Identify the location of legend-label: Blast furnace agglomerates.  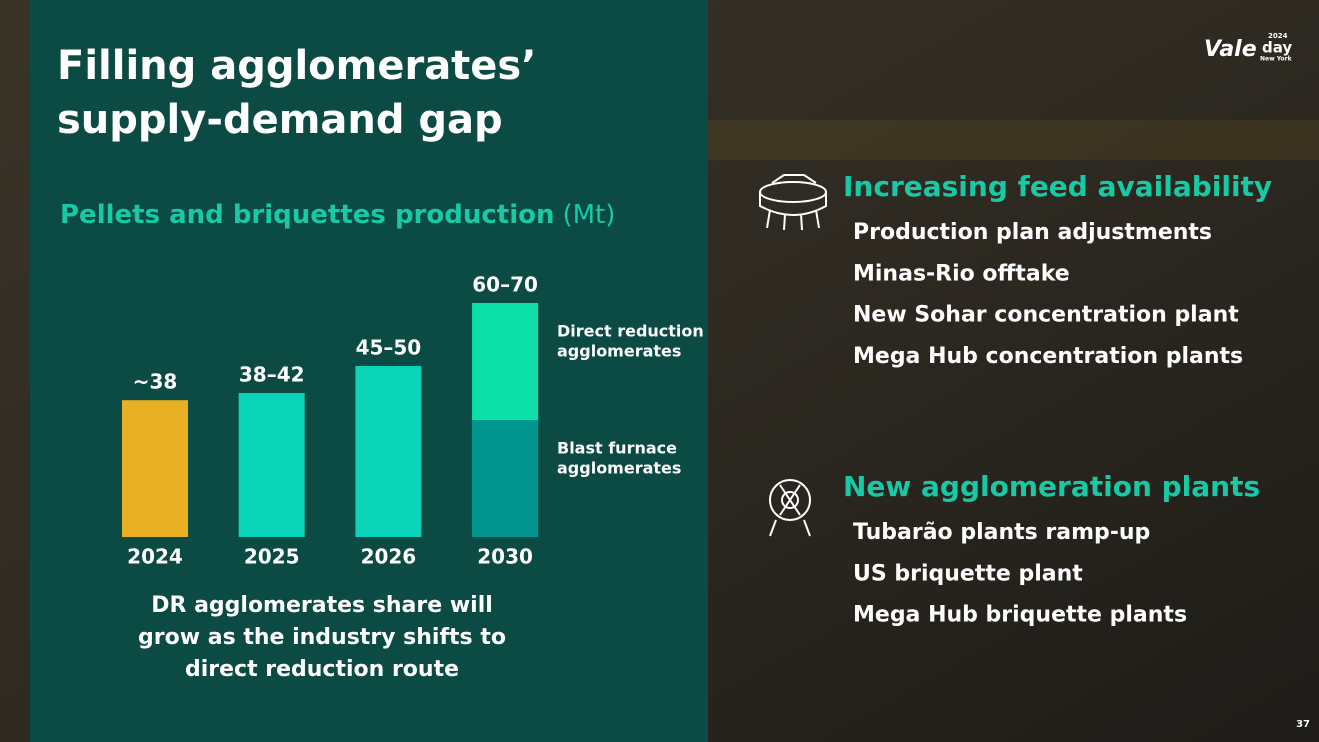
(619, 457).